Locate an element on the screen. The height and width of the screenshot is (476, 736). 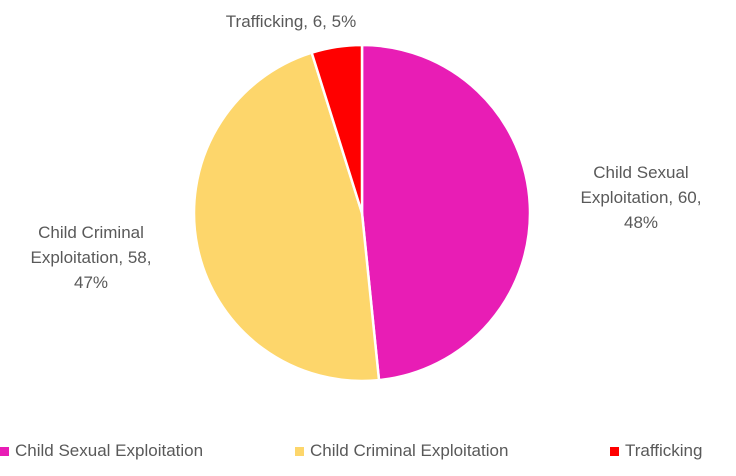
pie-slice-trafficking is located at coordinates (337, 129).